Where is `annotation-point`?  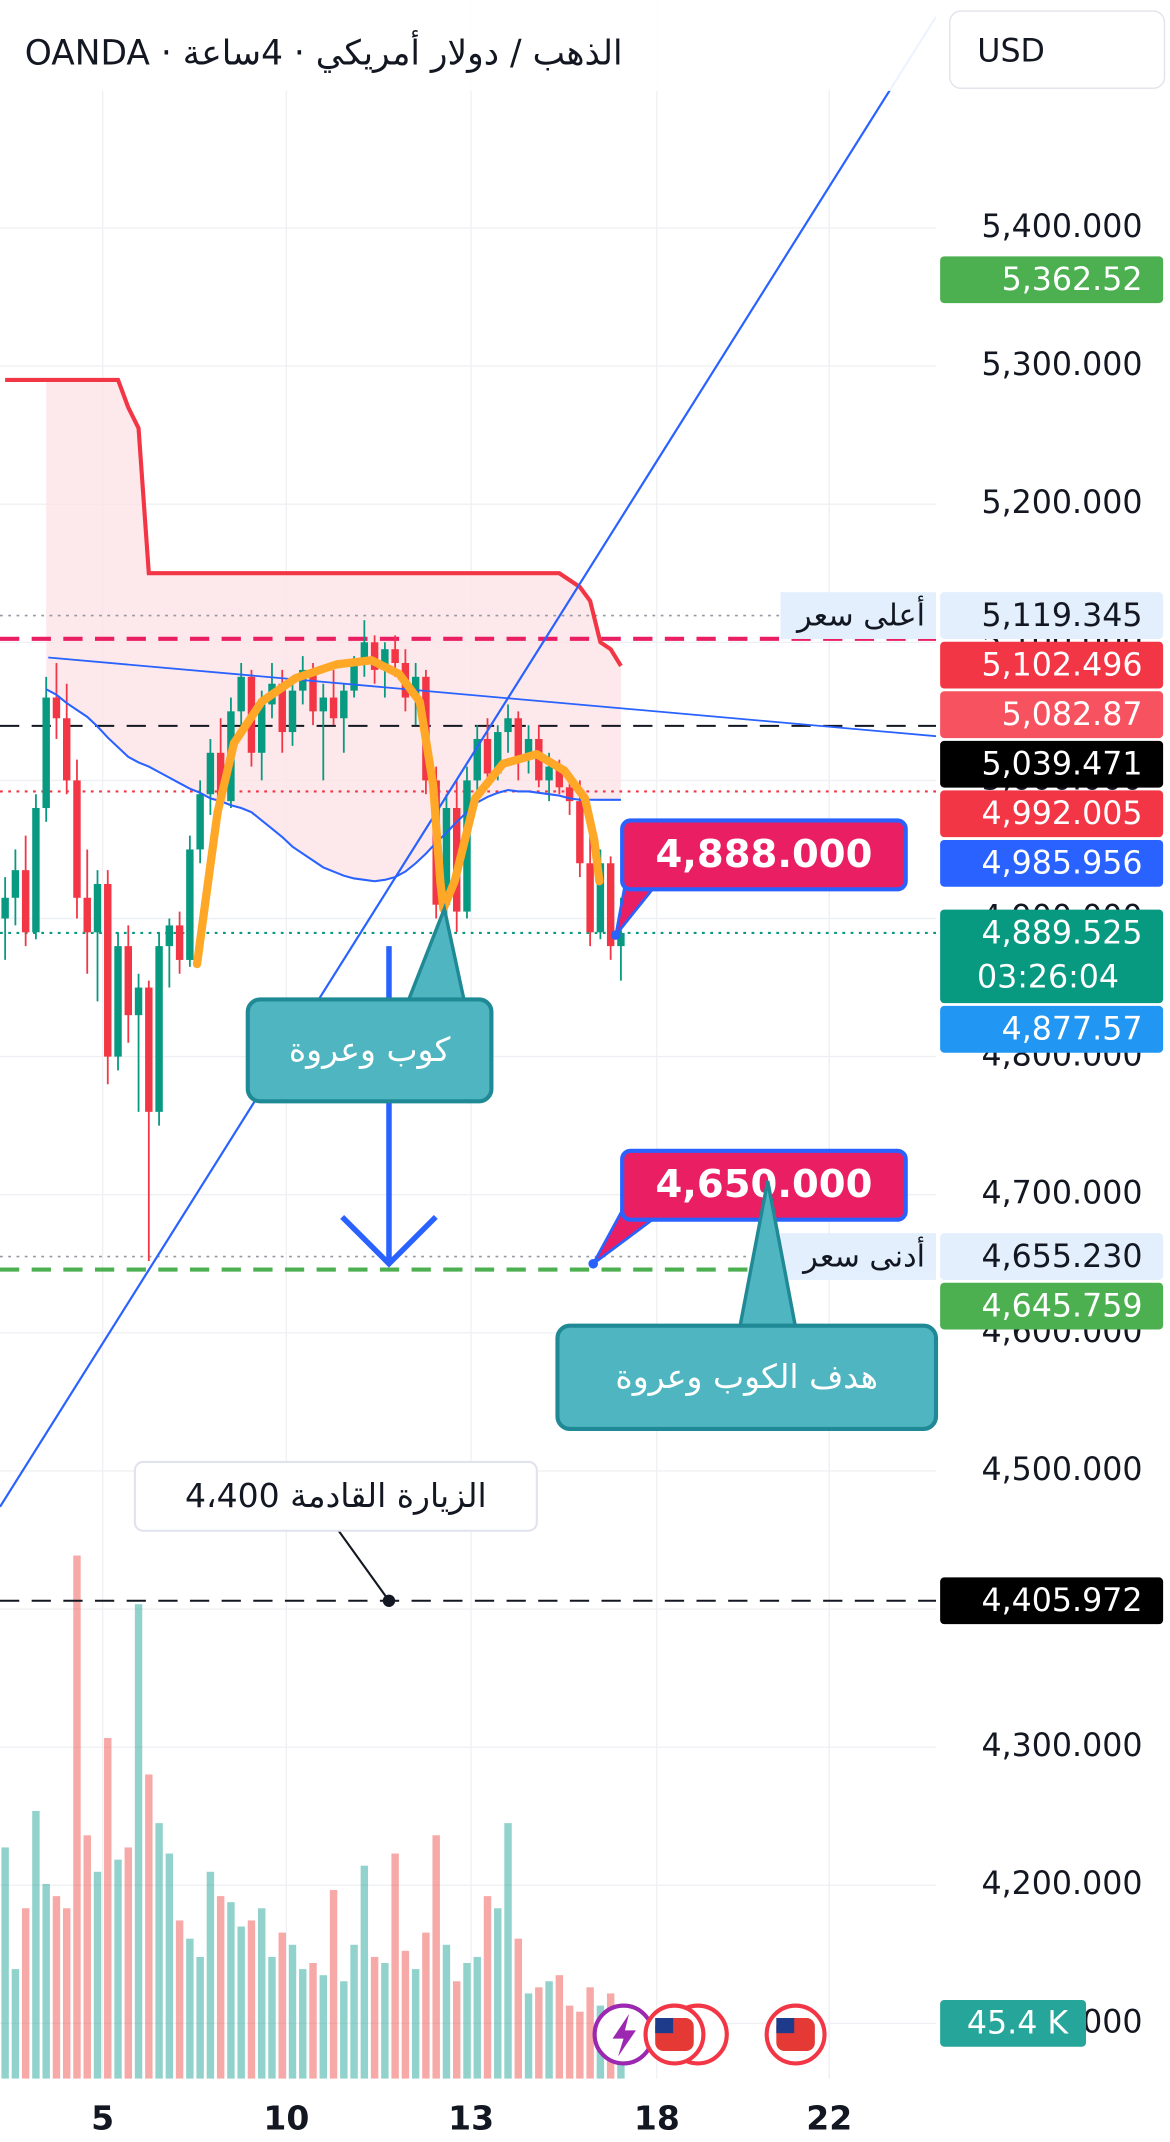 annotation-point is located at coordinates (389, 1600).